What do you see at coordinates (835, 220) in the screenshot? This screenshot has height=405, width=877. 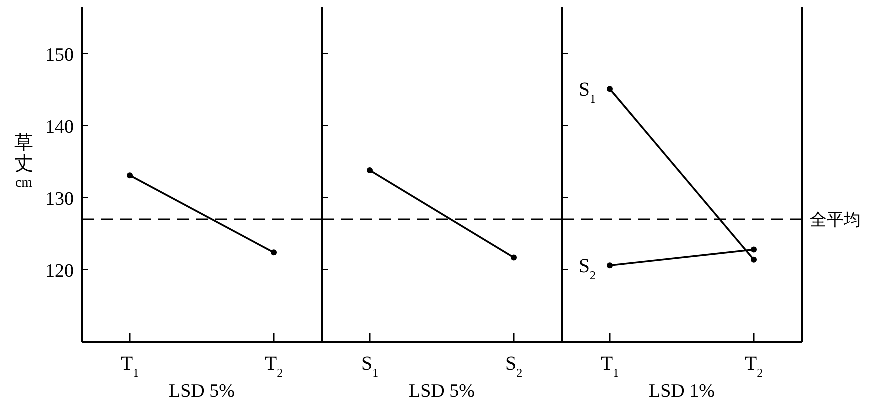 I see `ref-line-label: 全平均` at bounding box center [835, 220].